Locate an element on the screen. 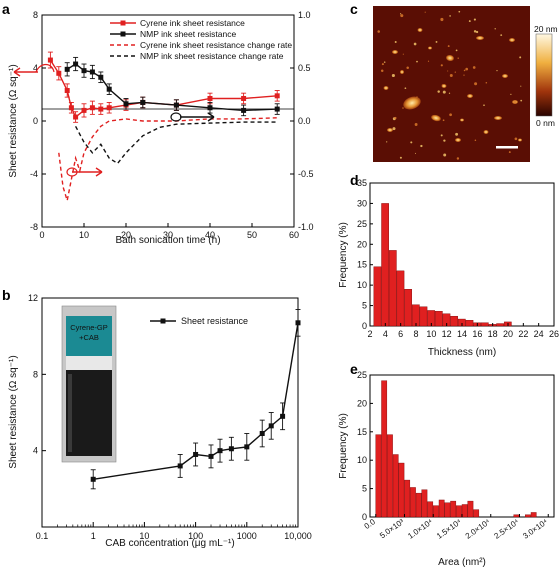 This screenshot has height=575, width=560. x-tick-label: 10 is located at coordinates (84, 235).